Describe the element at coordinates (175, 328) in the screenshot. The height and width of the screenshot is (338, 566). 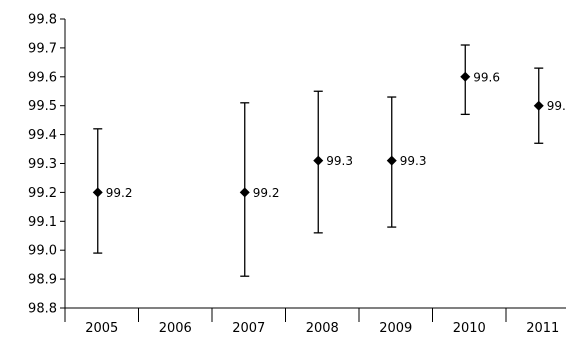
I see `x-tick-label: 2006` at that location.